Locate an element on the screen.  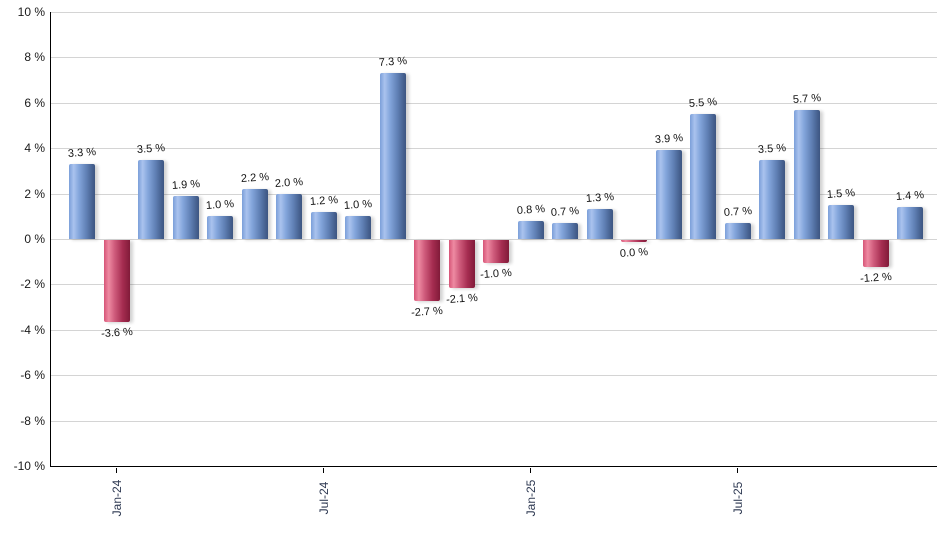
bar-value-label: 7.3 % is located at coordinates (392, 62).